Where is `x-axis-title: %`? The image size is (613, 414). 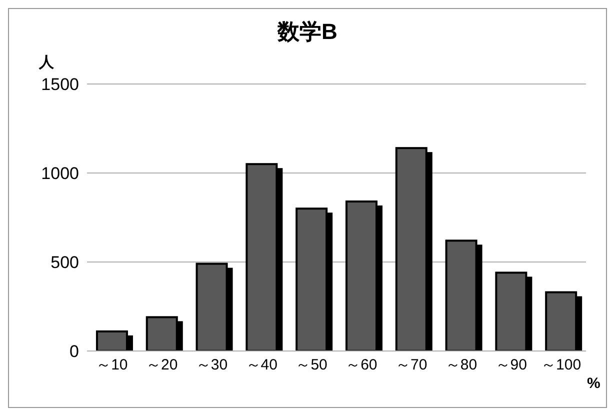 x-axis-title: % is located at coordinates (593, 383).